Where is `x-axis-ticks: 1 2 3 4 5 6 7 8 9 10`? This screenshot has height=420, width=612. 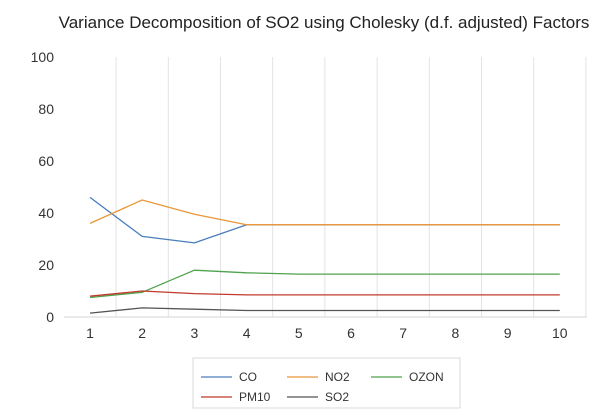 x-axis-ticks: 1 2 3 4 5 6 7 8 9 10 is located at coordinates (327, 333).